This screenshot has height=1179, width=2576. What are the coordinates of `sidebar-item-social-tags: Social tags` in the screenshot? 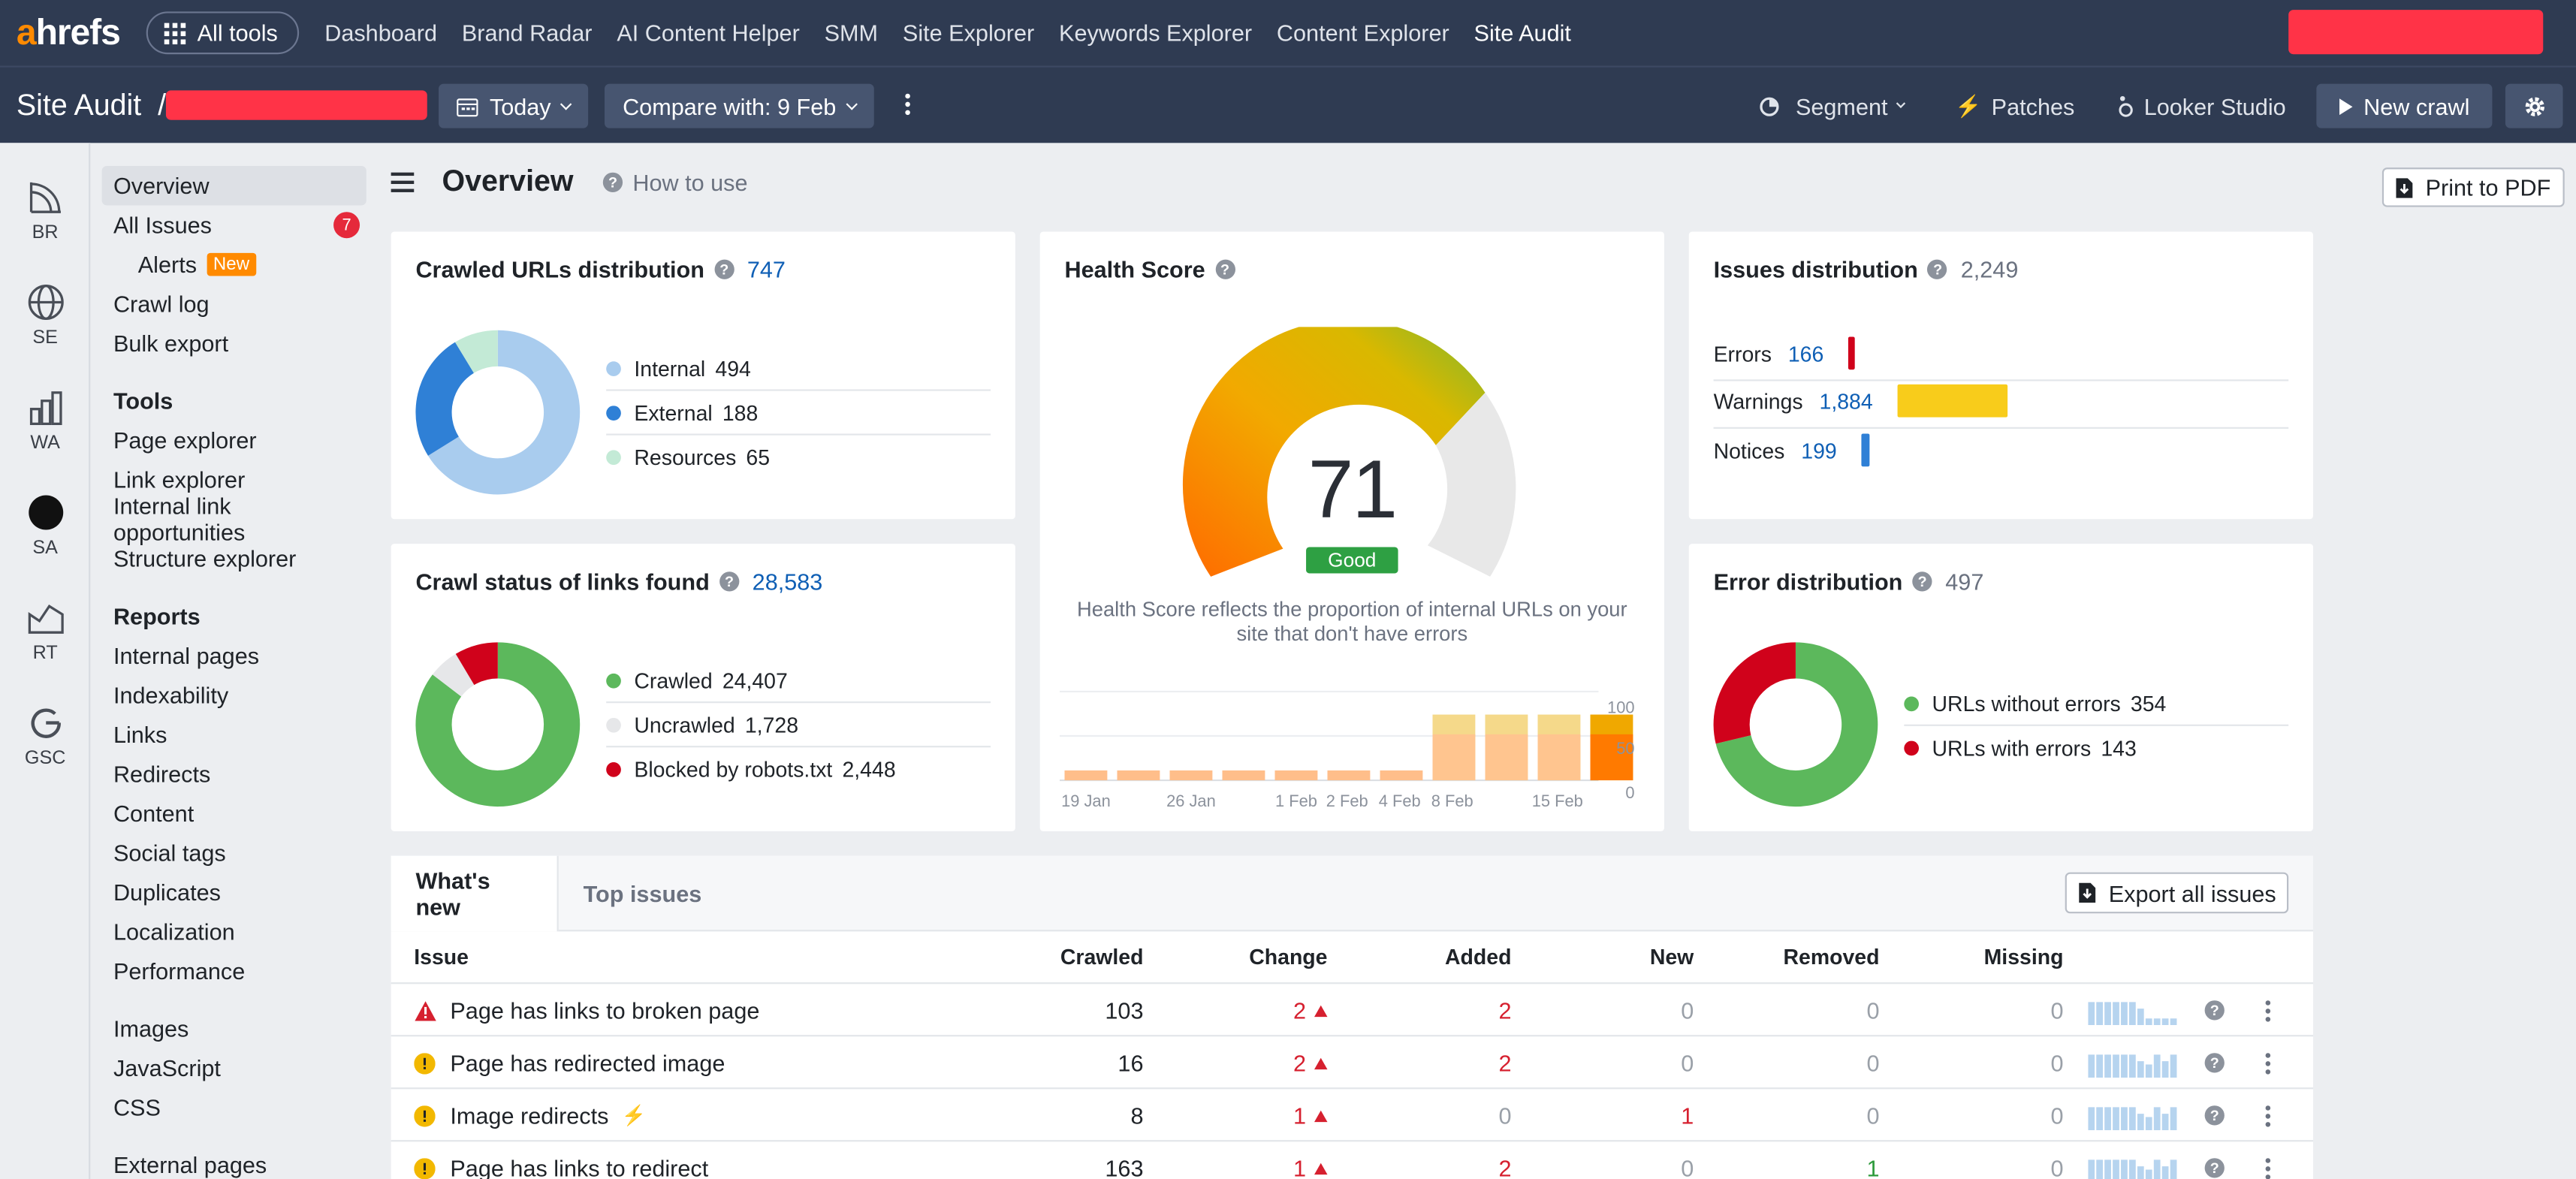 It's located at (169, 853).